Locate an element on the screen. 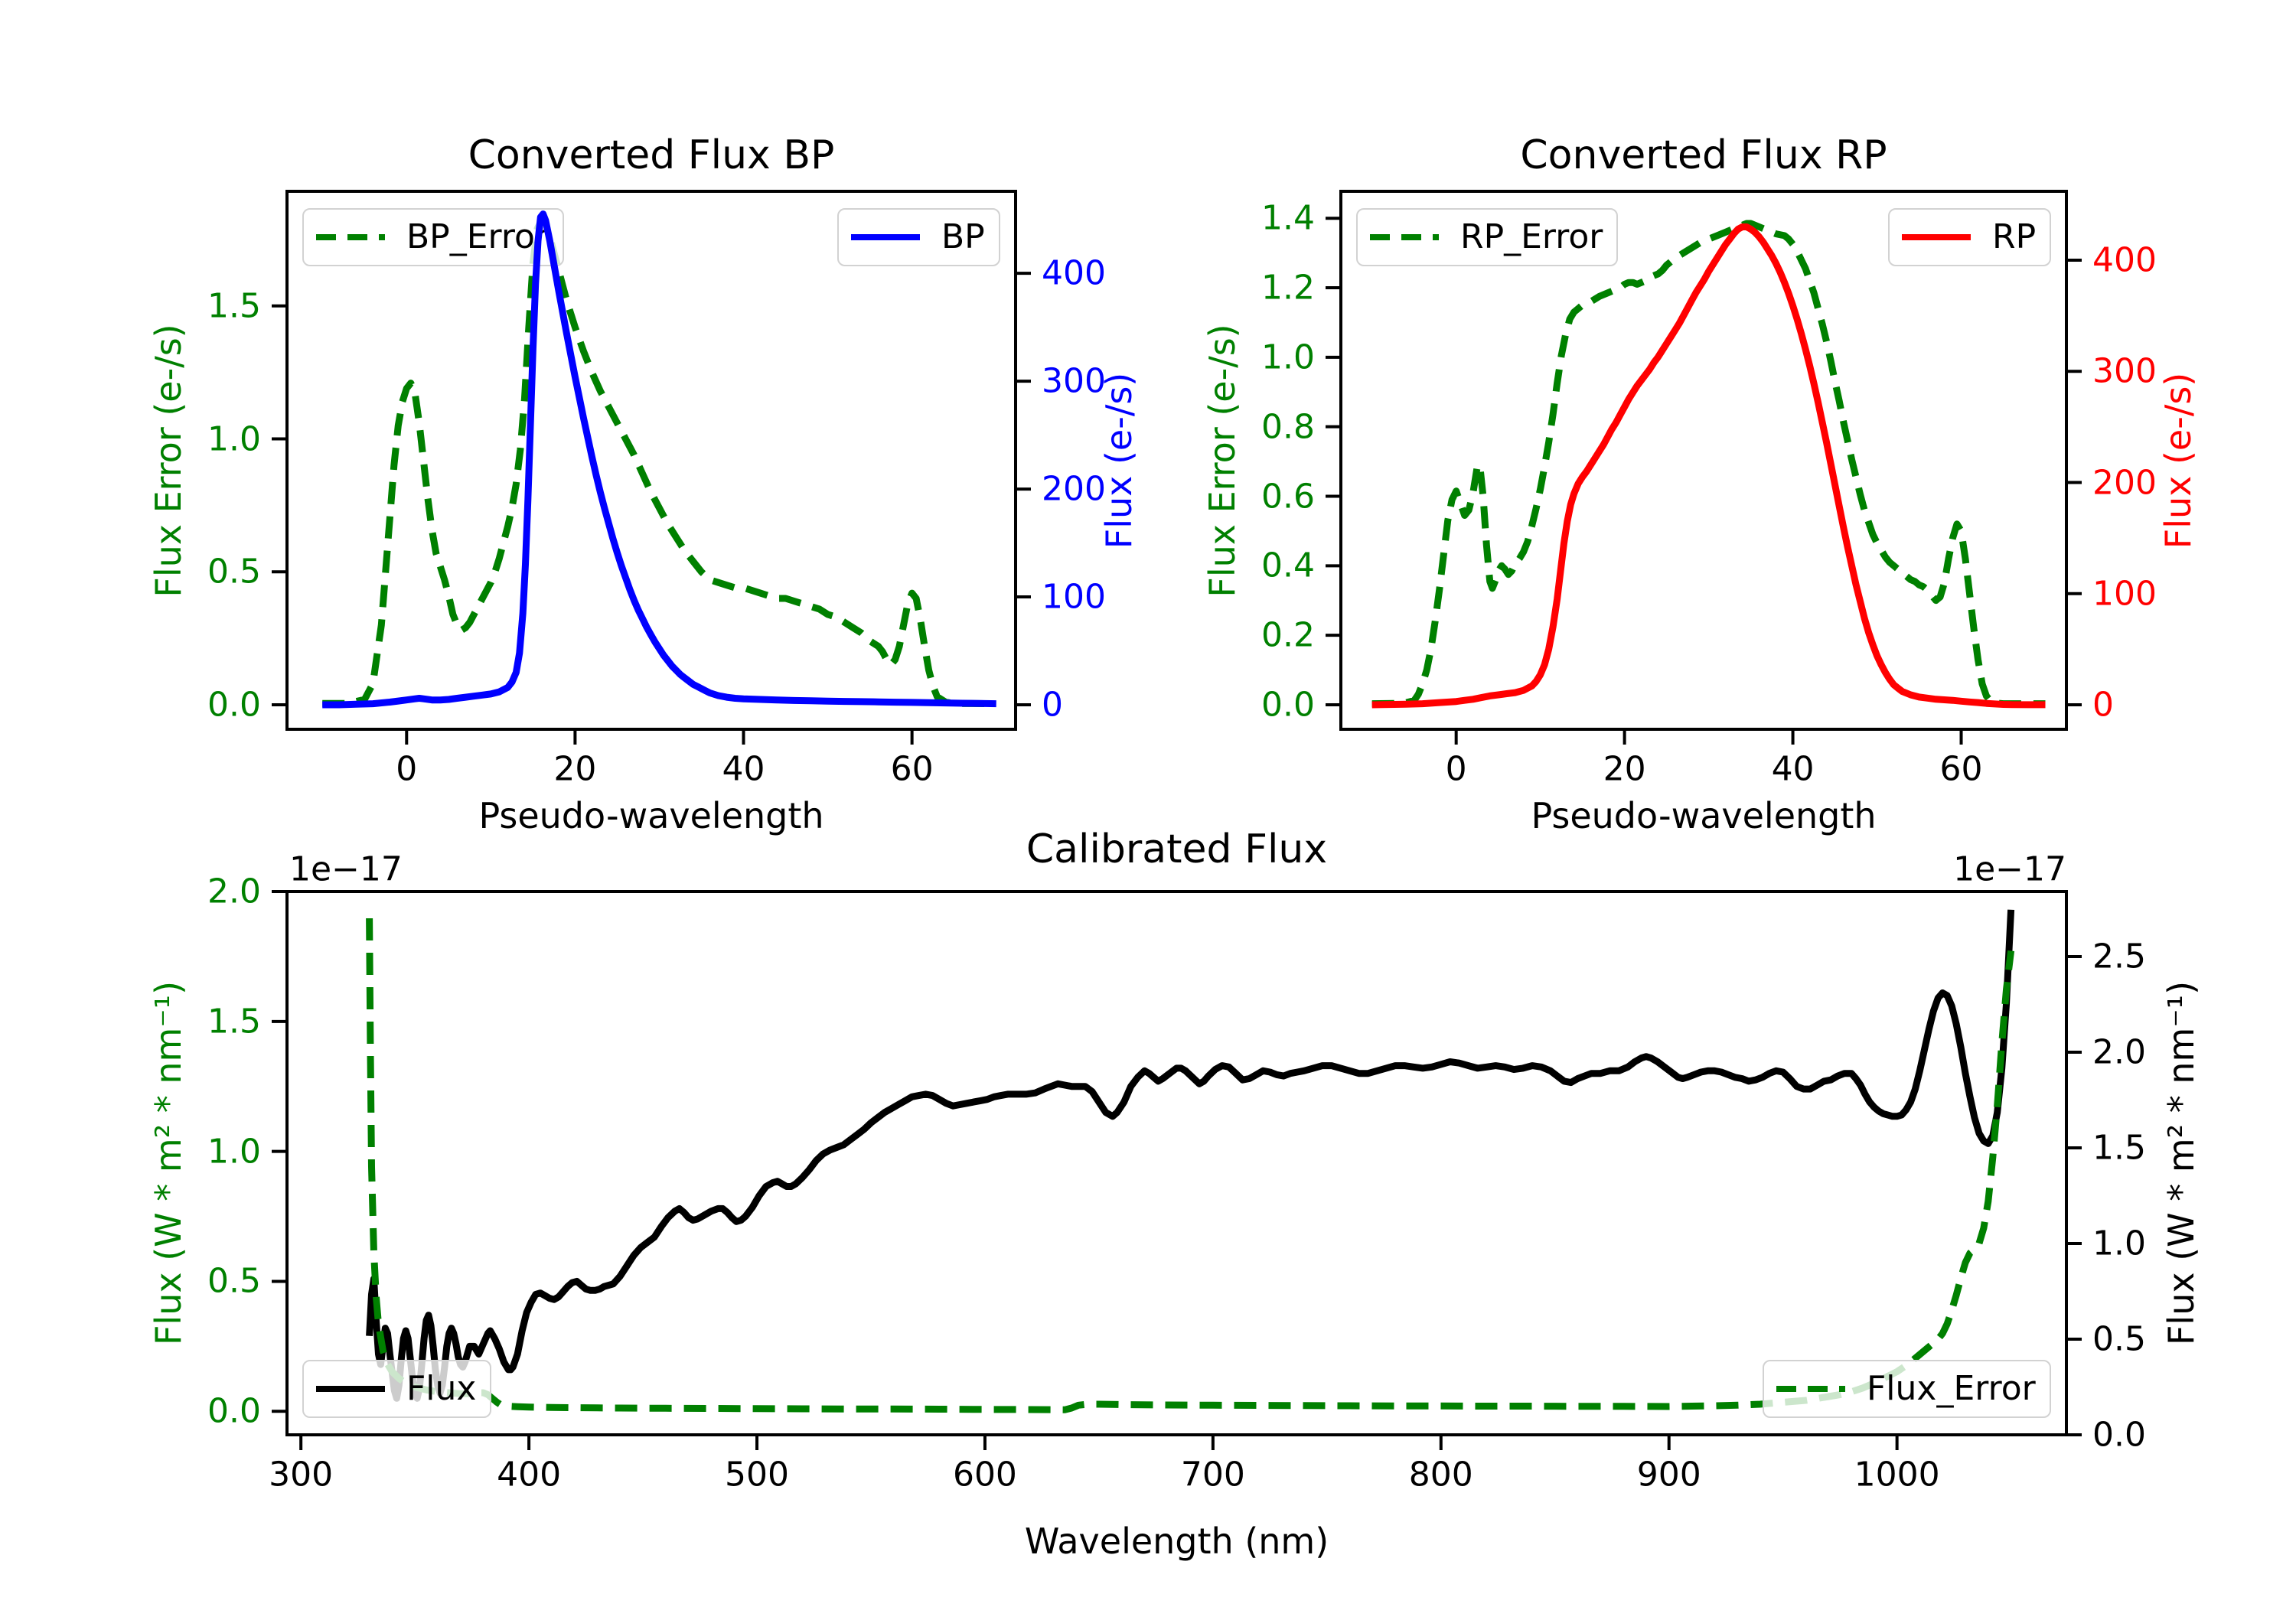  tick-label: 700 is located at coordinates (1212, 1475).